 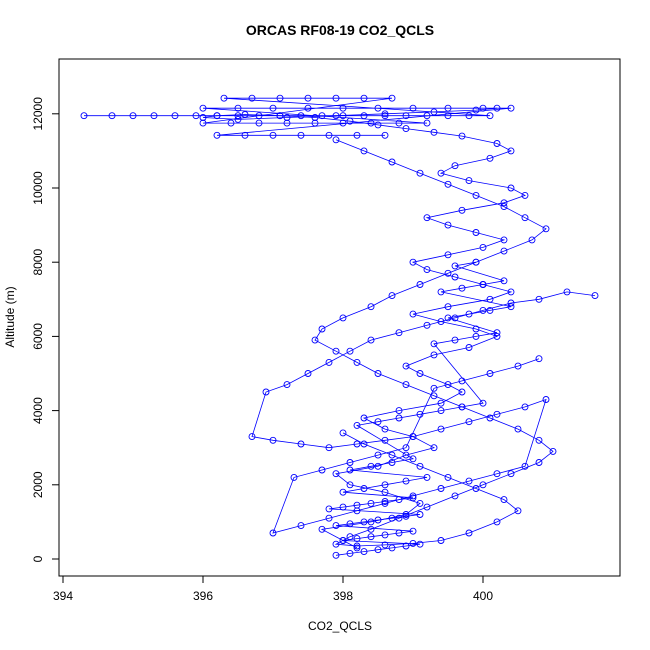 What do you see at coordinates (38, 558) in the screenshot?
I see `y-tick-label: 0` at bounding box center [38, 558].